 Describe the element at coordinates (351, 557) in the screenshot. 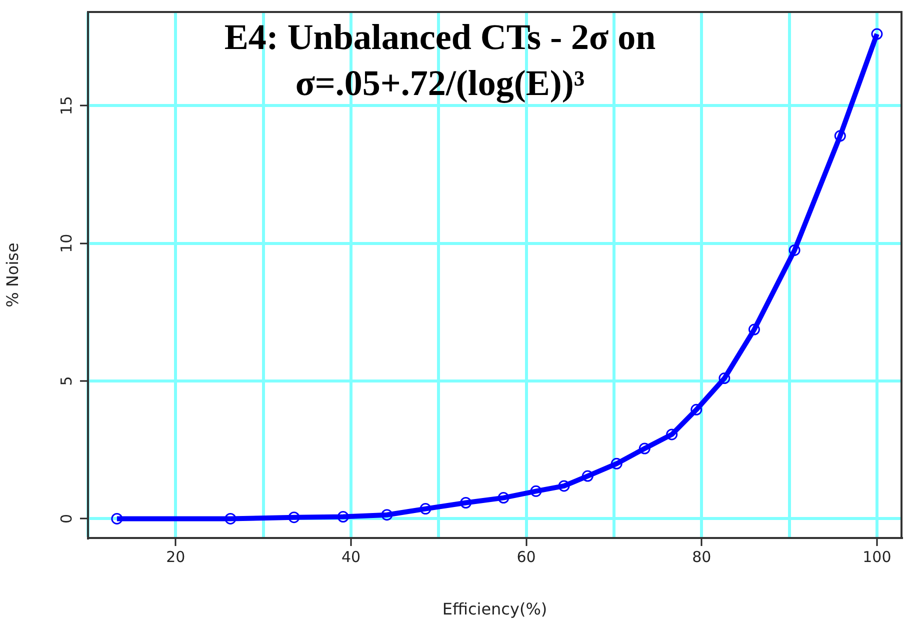

I see `x-tick-label: 40` at that location.